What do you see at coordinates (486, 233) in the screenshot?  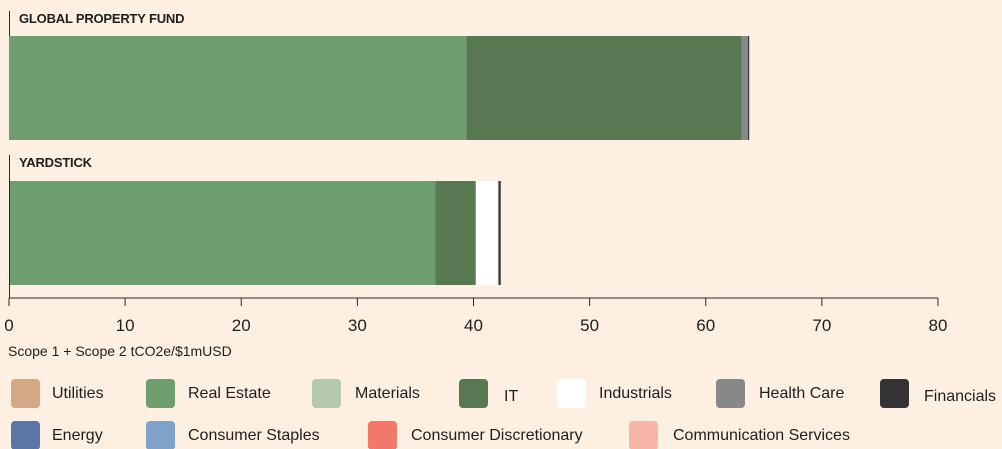 I see `bar-segment-yardstick-industrials` at bounding box center [486, 233].